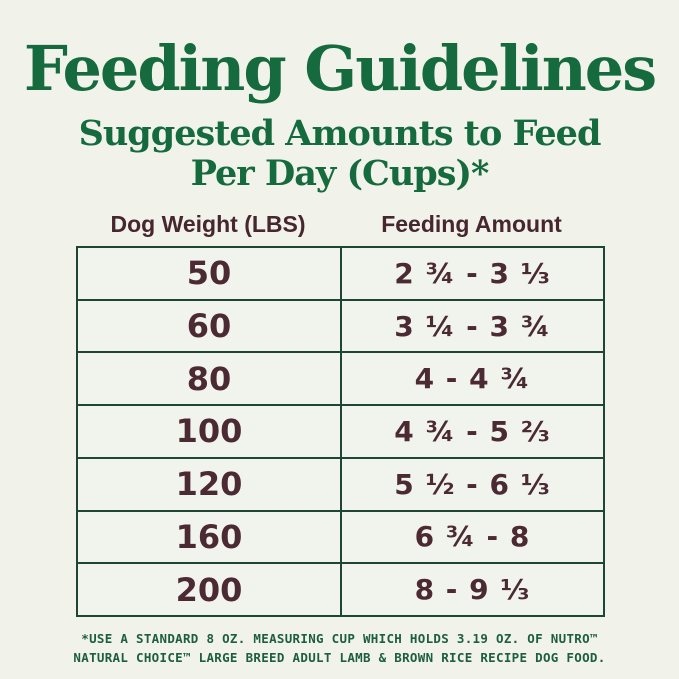 This screenshot has height=679, width=679. I want to click on table-row: 100 4 ¾ - 5 ⅔, so click(340, 431).